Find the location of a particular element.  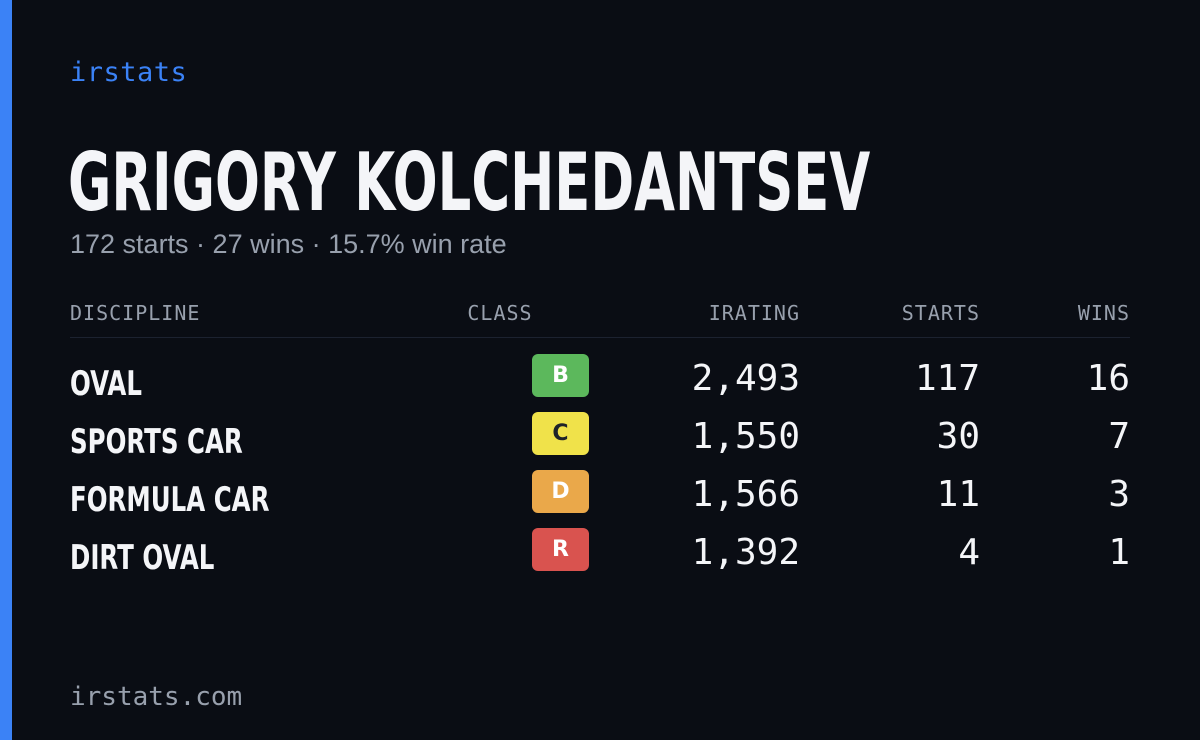

discipline-label: DIRT OVAL is located at coordinates (142, 558).